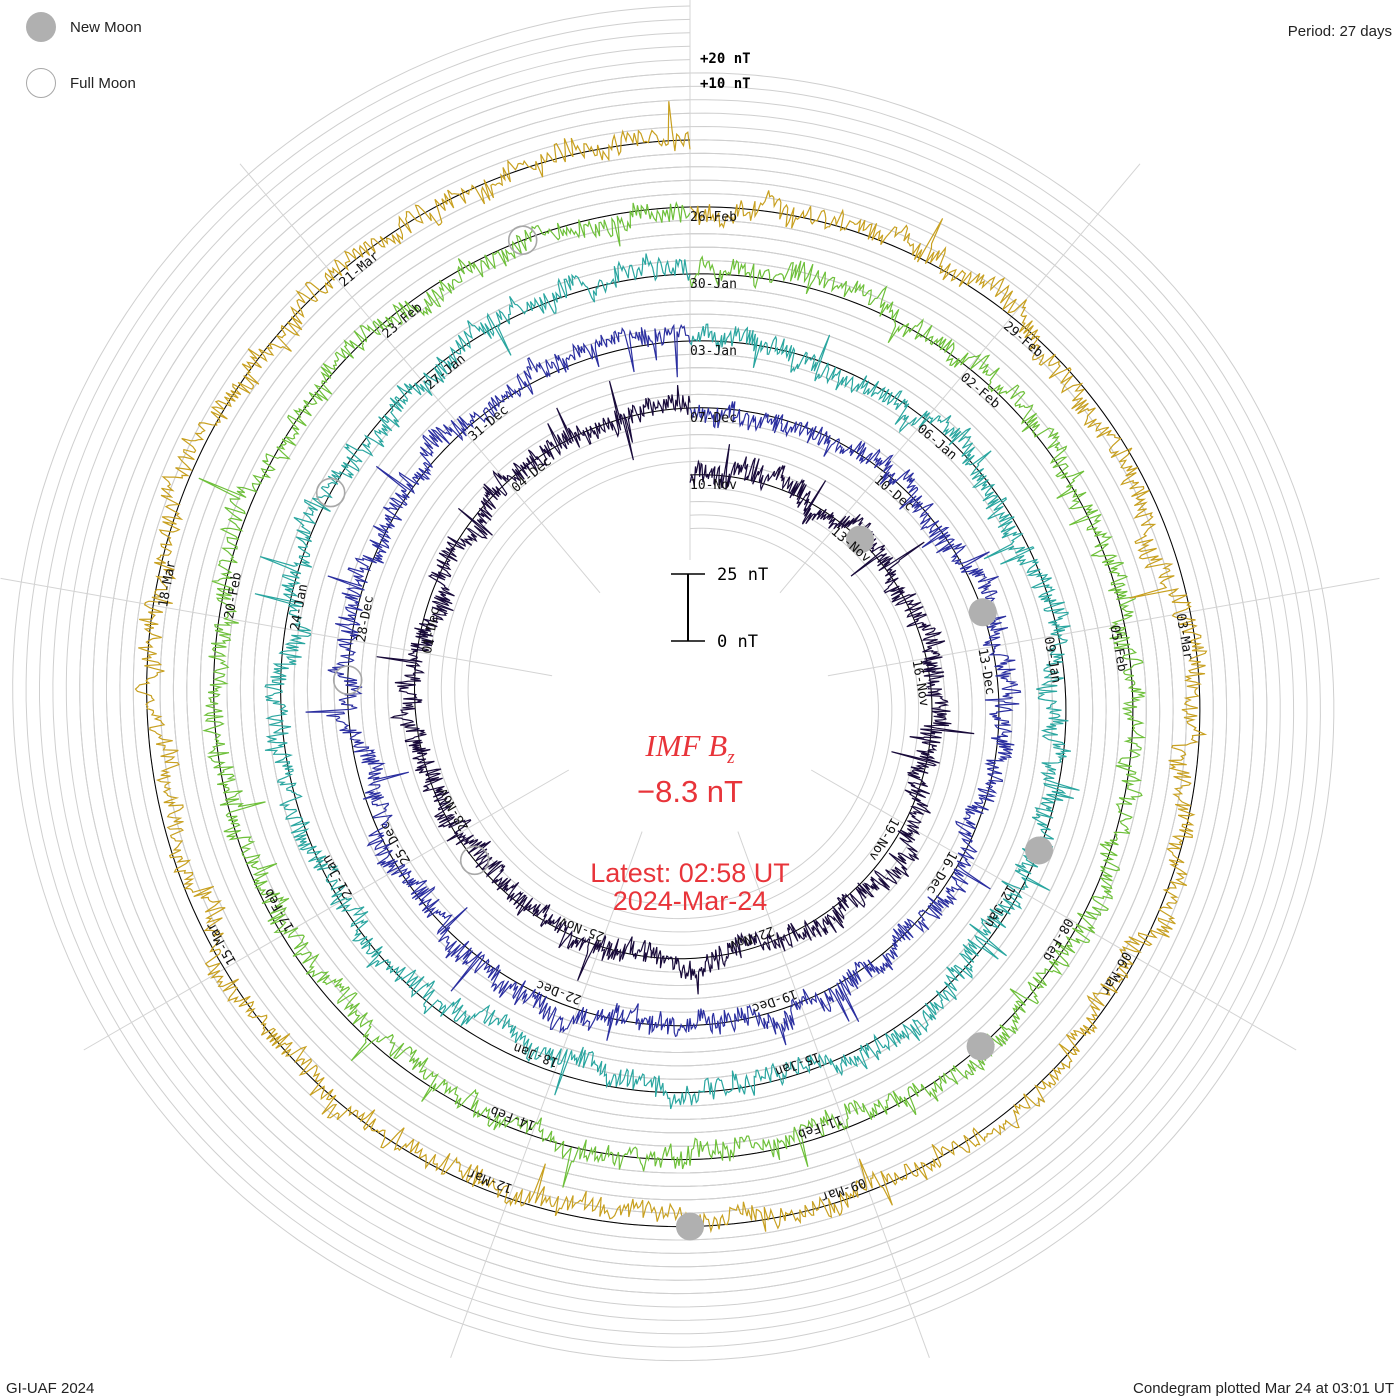 The height and width of the screenshot is (1400, 1400). What do you see at coordinates (50, 1388) in the screenshot?
I see `footer-credit: GI-UAF 2024` at bounding box center [50, 1388].